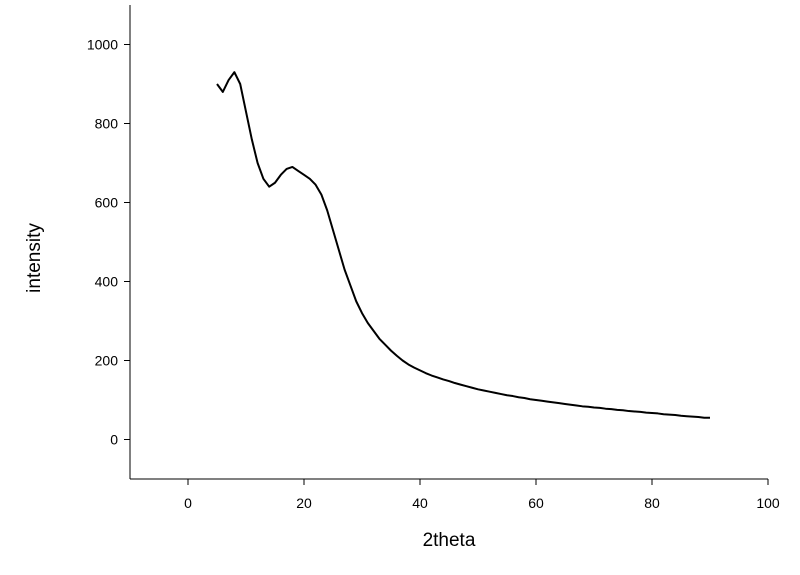 This screenshot has height=575, width=800. What do you see at coordinates (107, 361) in the screenshot?
I see `y-tick-label: 200` at bounding box center [107, 361].